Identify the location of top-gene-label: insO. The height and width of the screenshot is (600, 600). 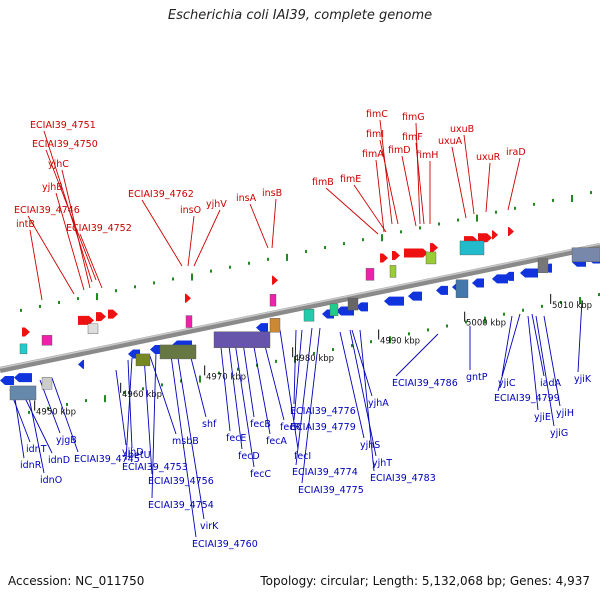
(190, 210).